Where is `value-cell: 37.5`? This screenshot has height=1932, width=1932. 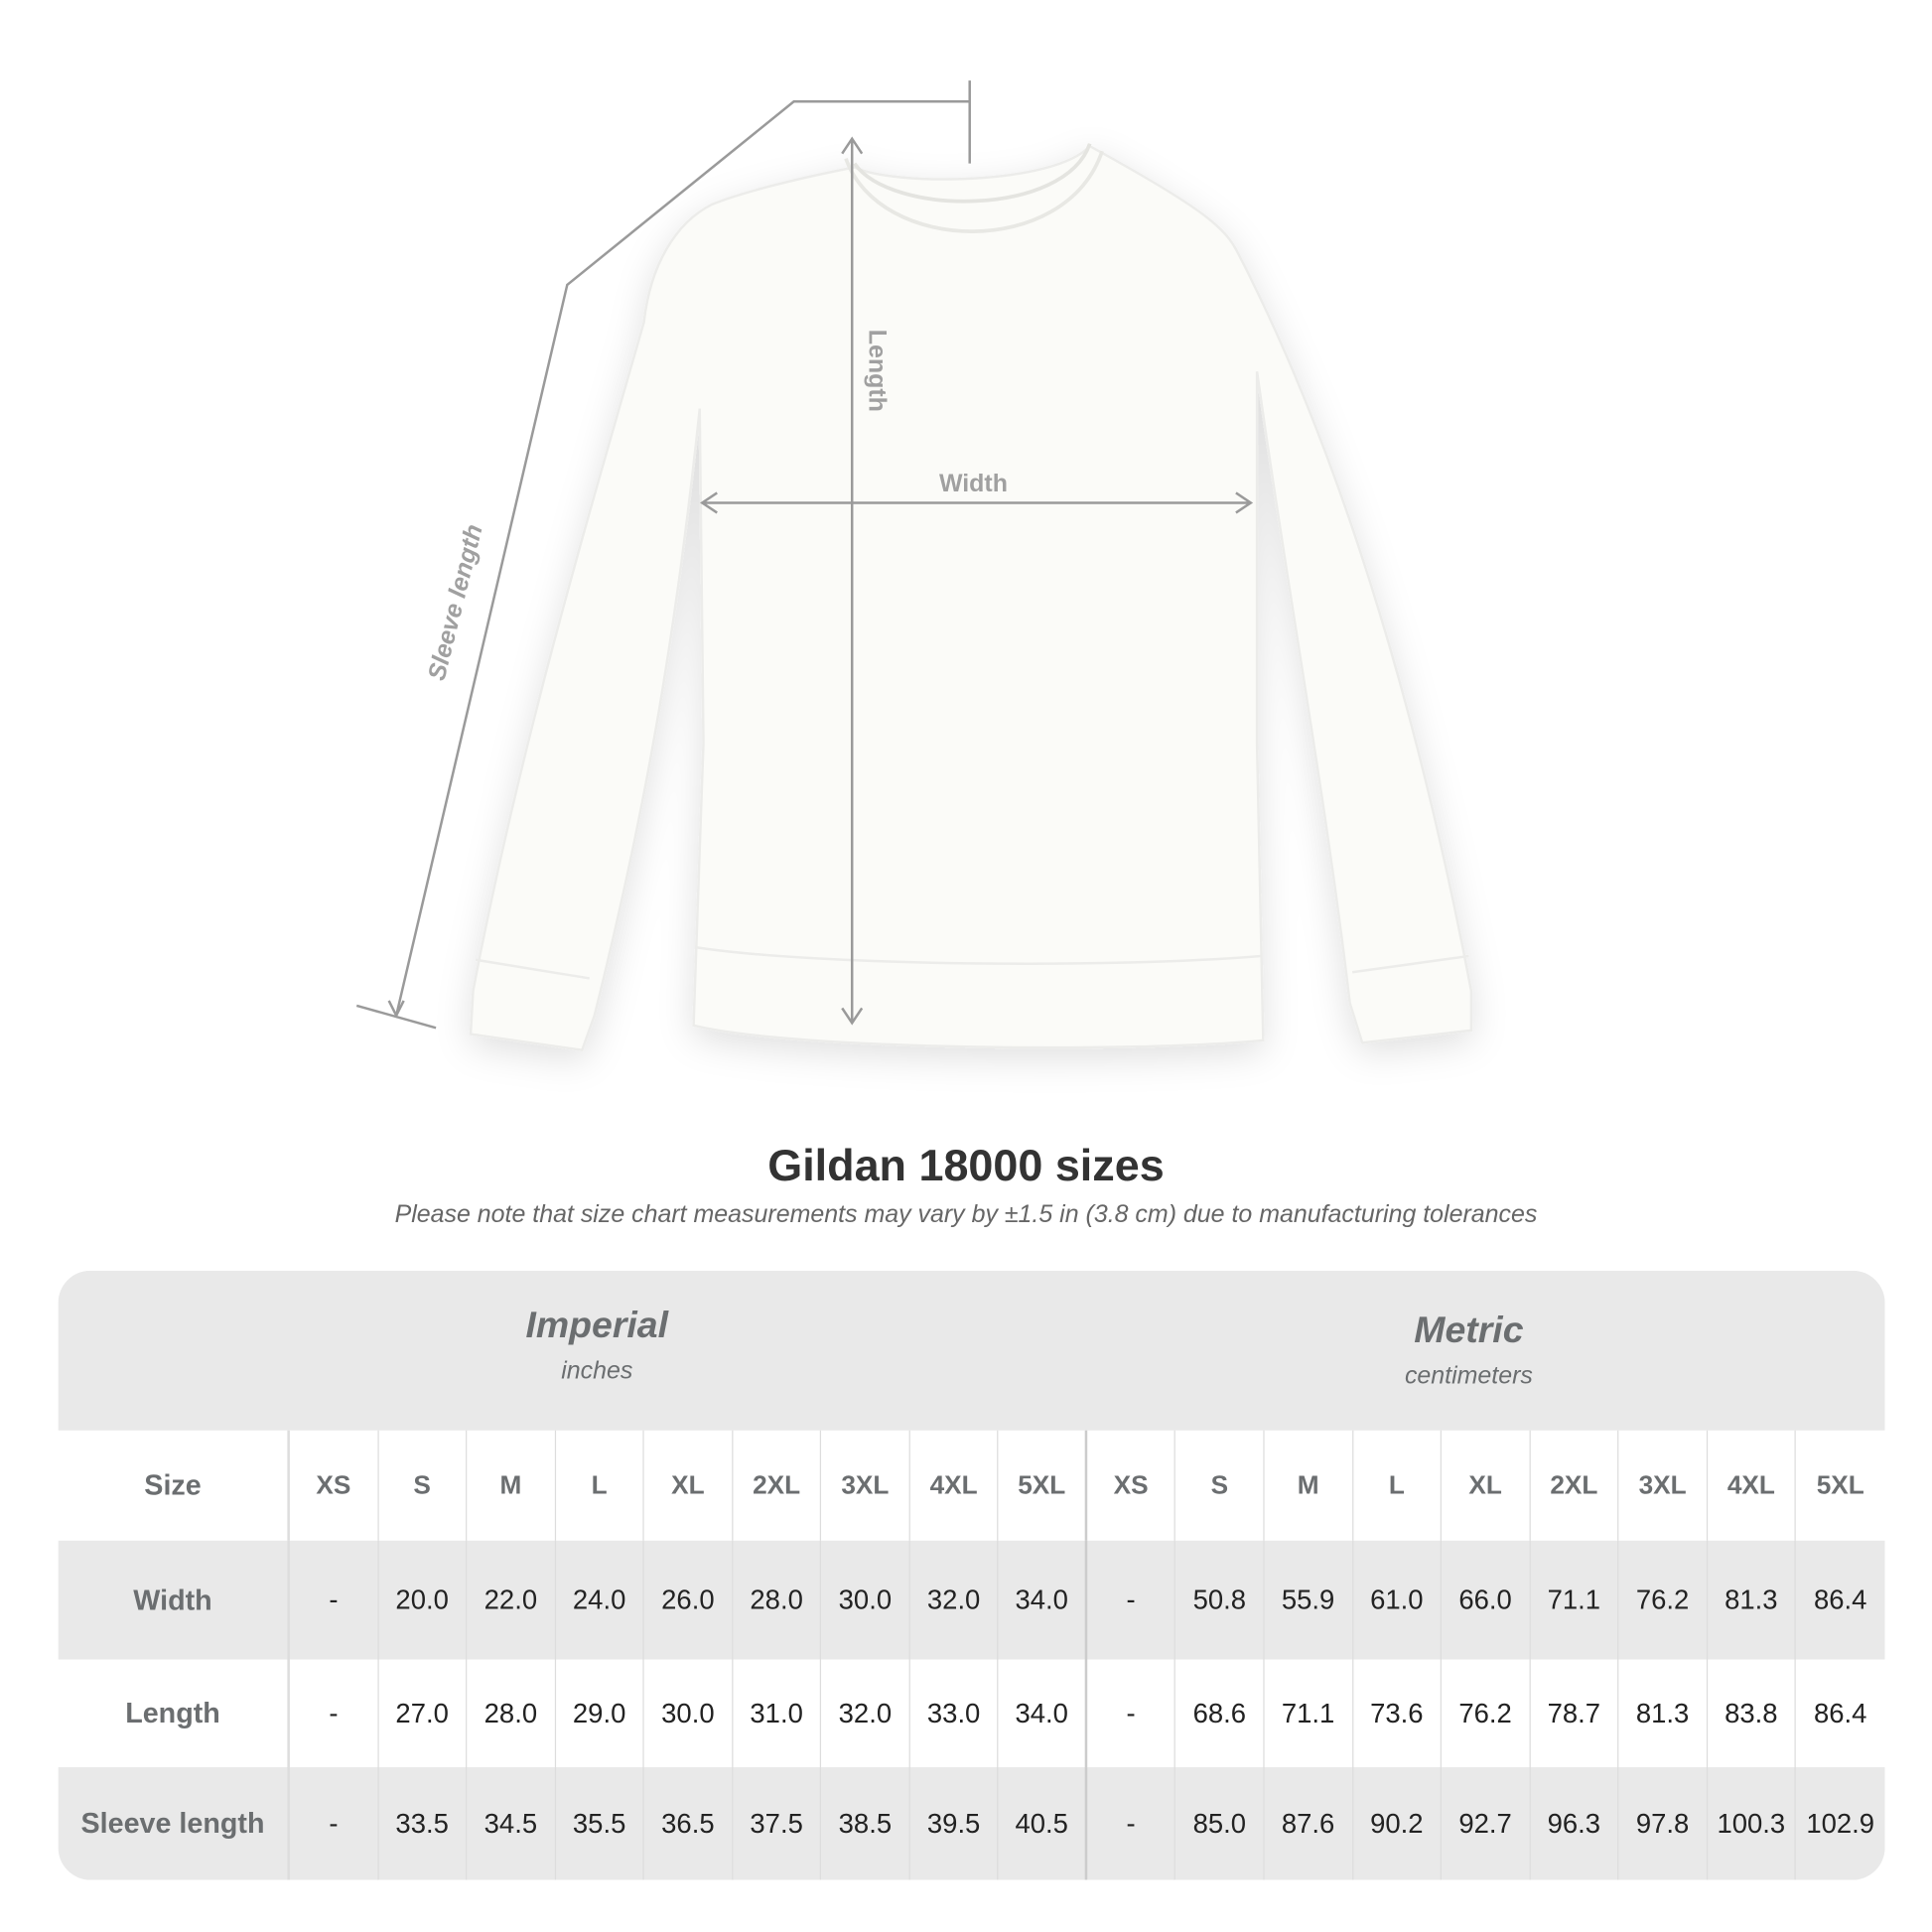 value-cell: 37.5 is located at coordinates (777, 1823).